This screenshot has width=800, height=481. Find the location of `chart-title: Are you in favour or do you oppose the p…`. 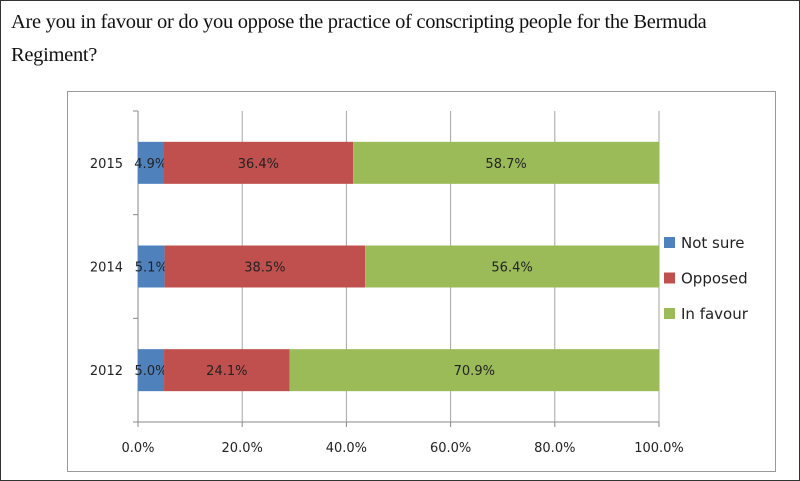

chart-title: Are you in favour or do you oppose the p… is located at coordinates (359, 38).